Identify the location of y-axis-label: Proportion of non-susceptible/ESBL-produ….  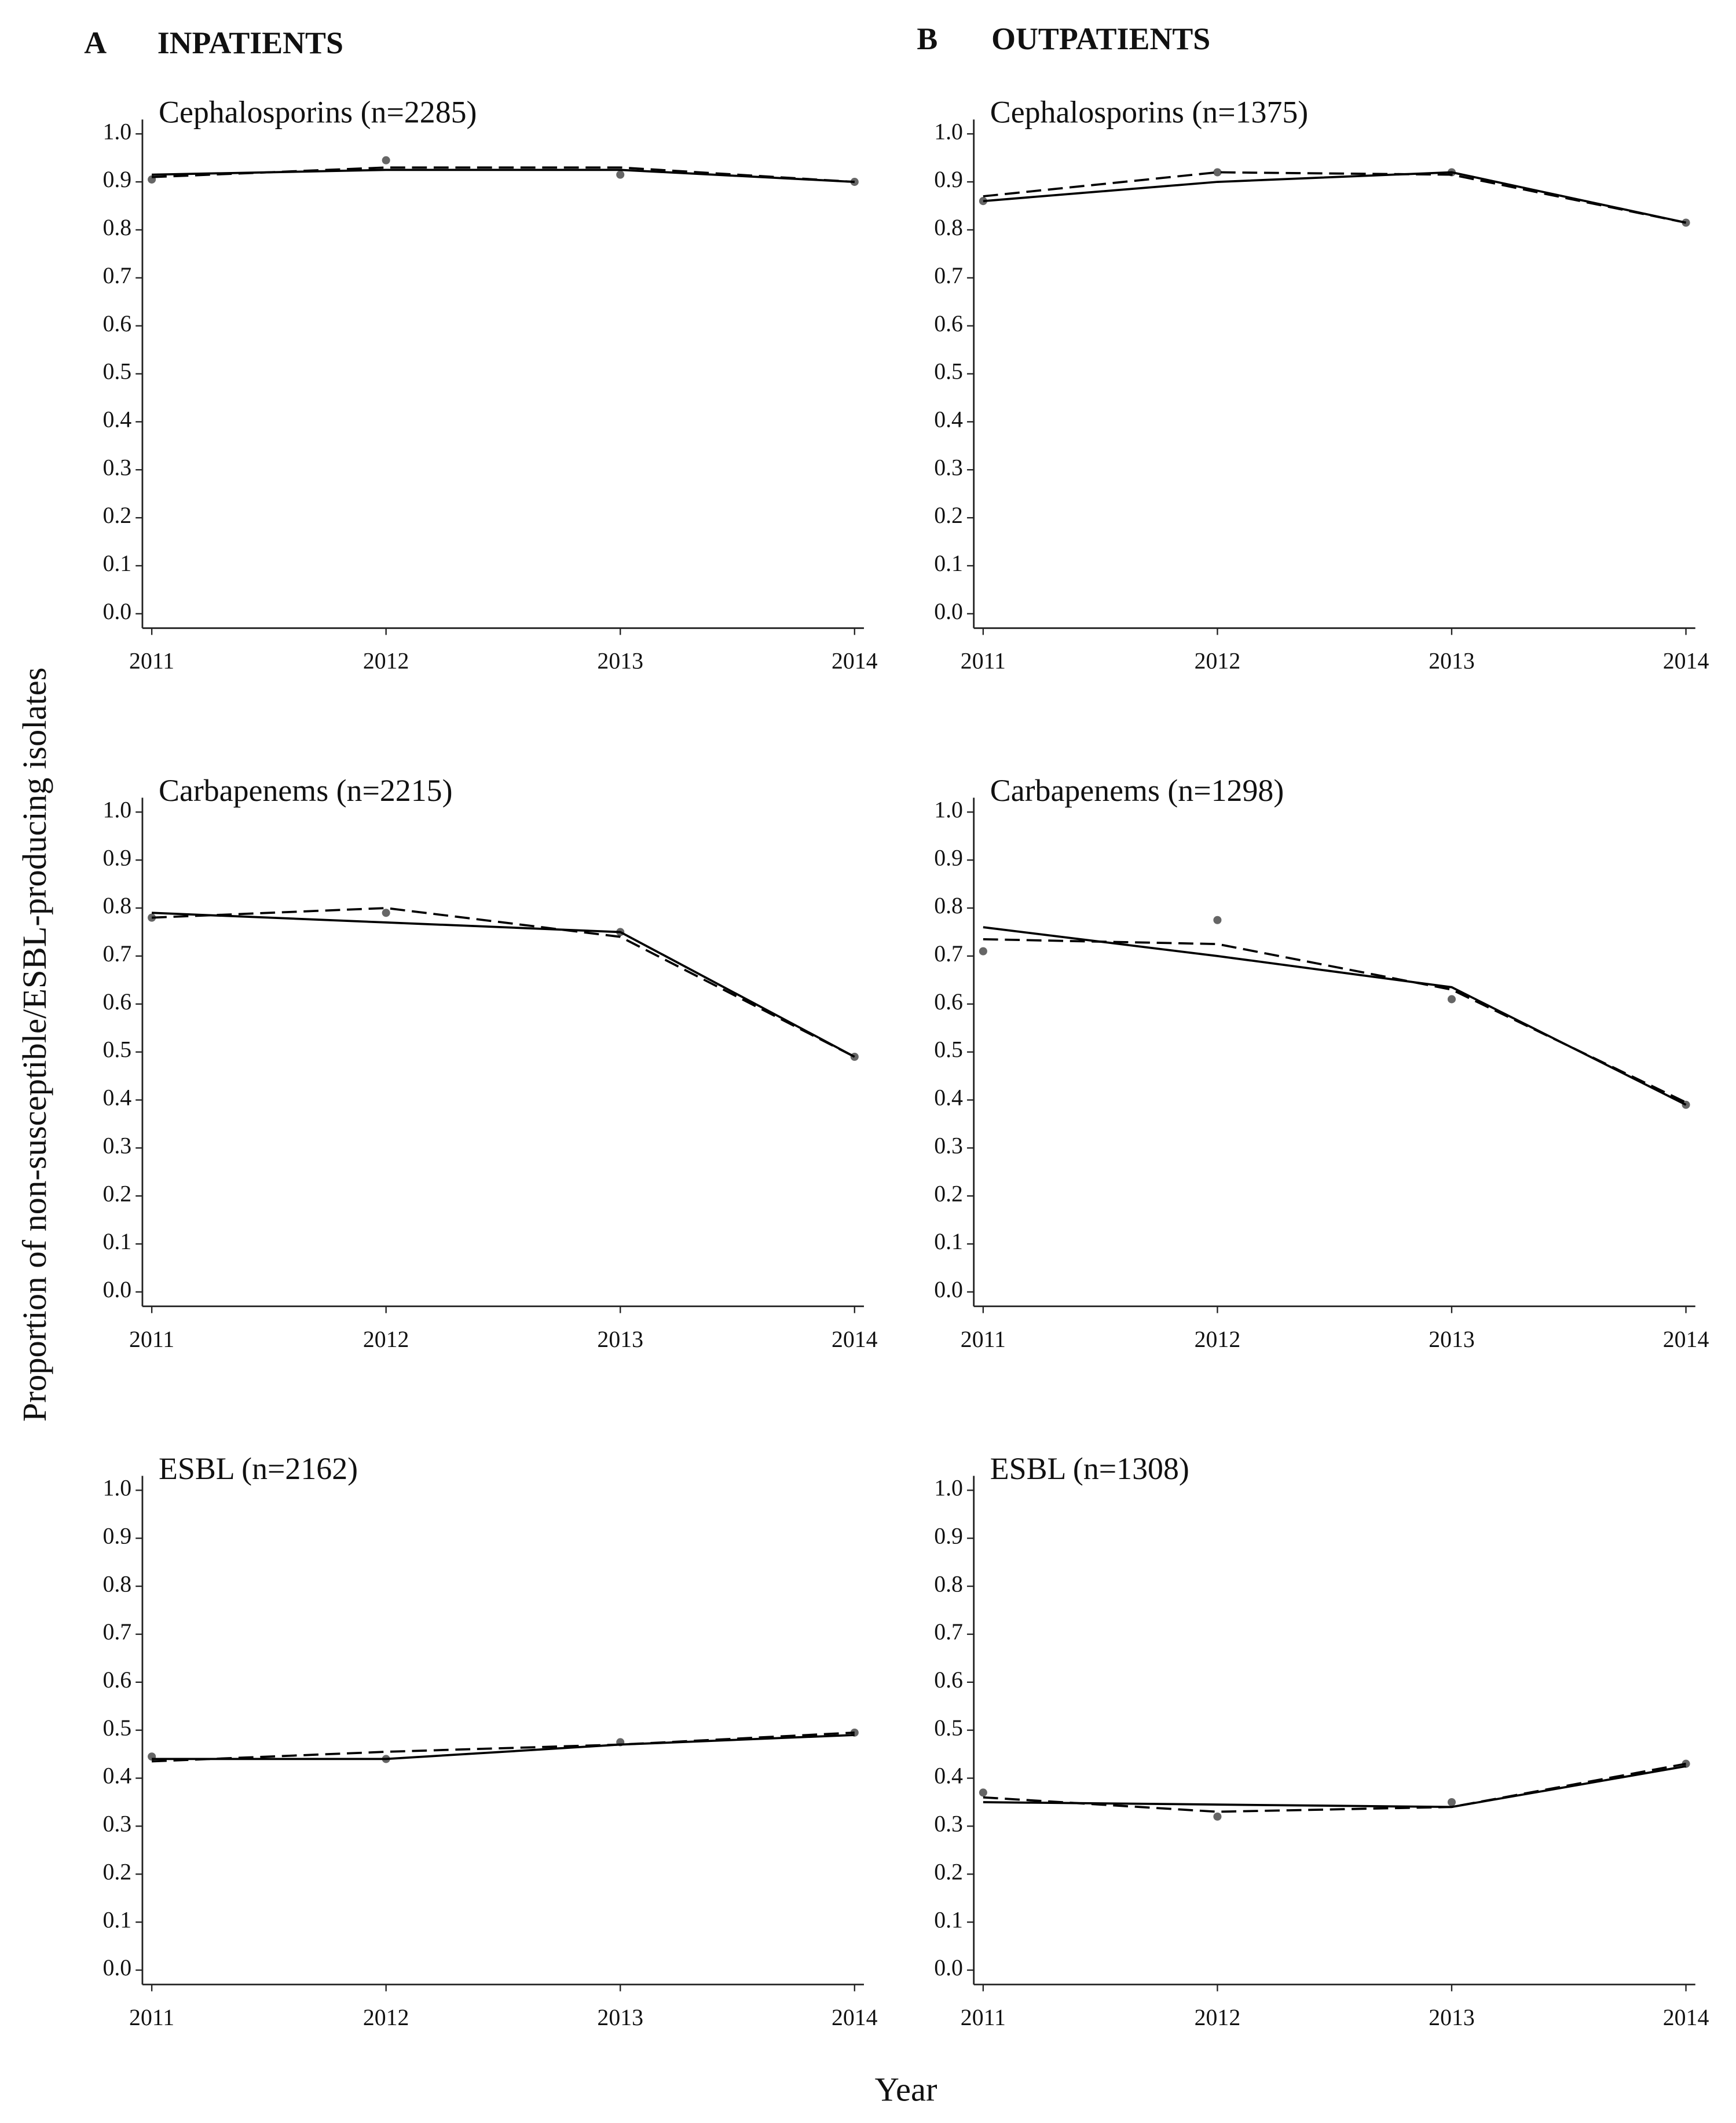
(34, 1044).